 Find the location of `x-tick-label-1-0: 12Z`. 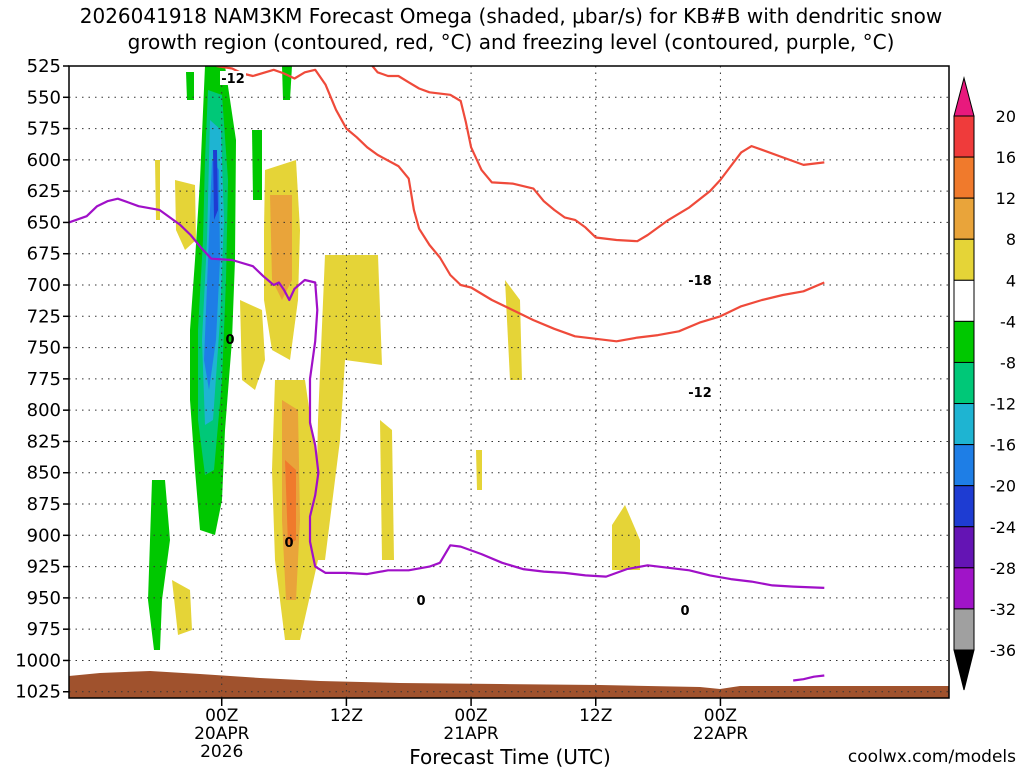

x-tick-label-1-0: 12Z is located at coordinates (346, 716).